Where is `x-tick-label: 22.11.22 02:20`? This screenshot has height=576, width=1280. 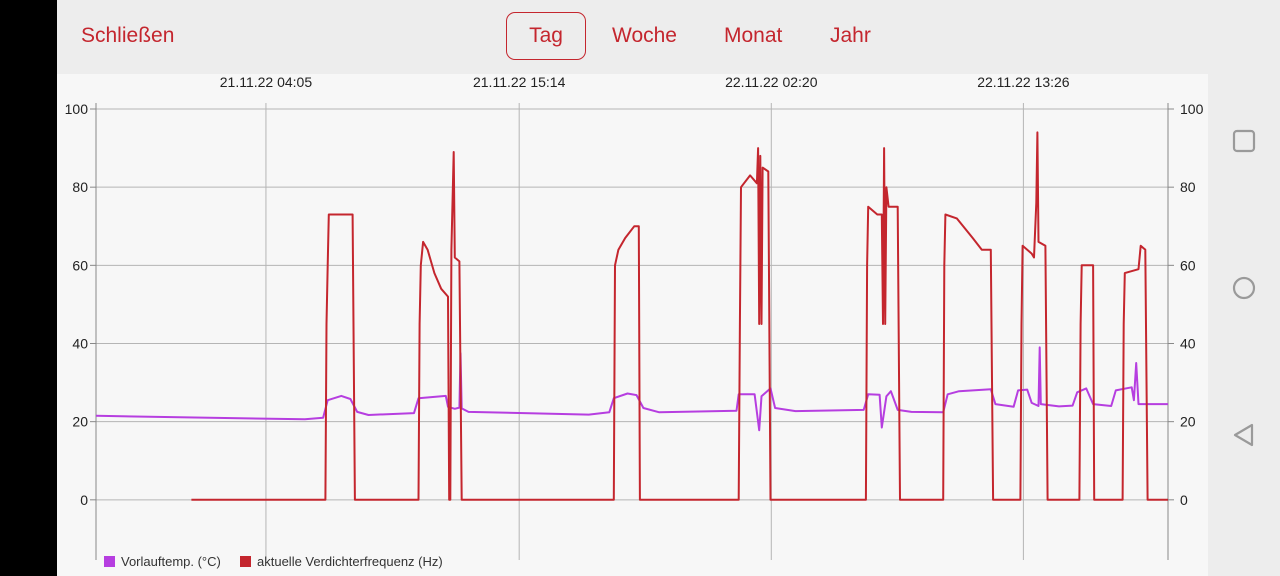
x-tick-label: 22.11.22 02:20 is located at coordinates (771, 82).